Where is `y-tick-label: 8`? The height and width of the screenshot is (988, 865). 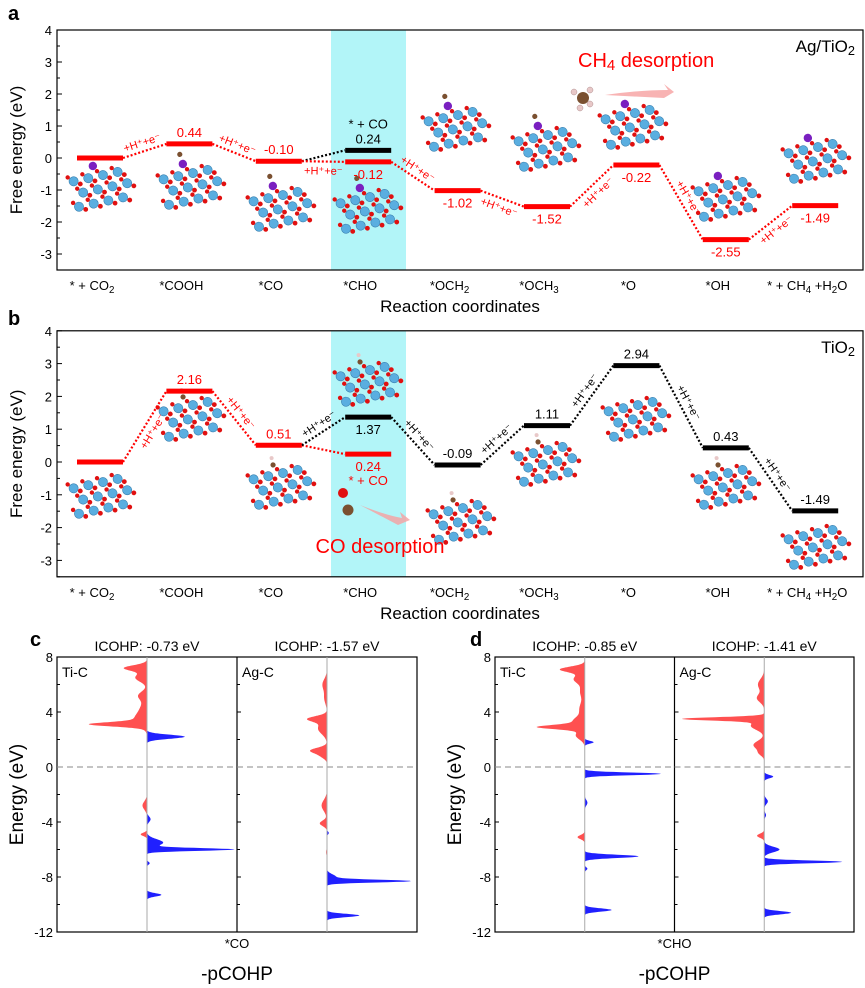
y-tick-label: 8 is located at coordinates (487, 657).